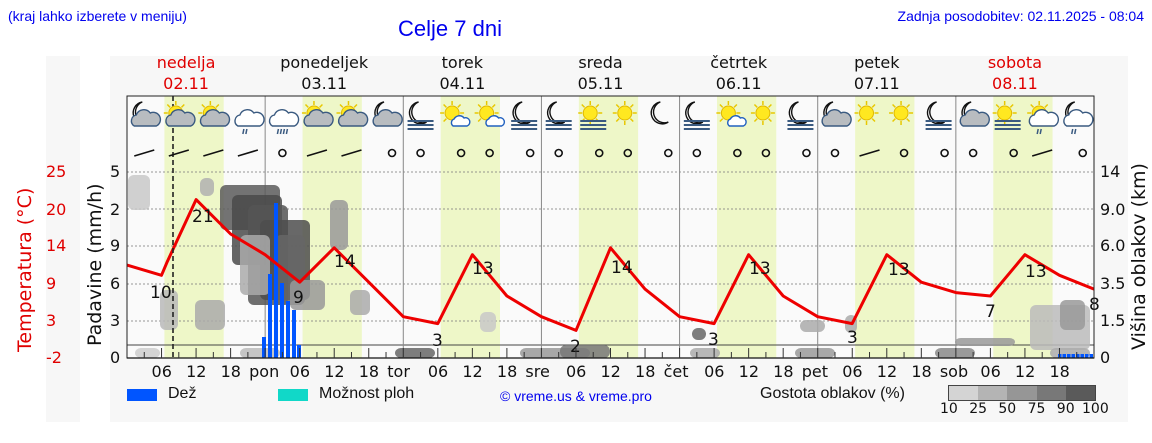 This screenshot has height=443, width=1152. I want to click on axis-tick-label: 3.5, so click(1113, 283).